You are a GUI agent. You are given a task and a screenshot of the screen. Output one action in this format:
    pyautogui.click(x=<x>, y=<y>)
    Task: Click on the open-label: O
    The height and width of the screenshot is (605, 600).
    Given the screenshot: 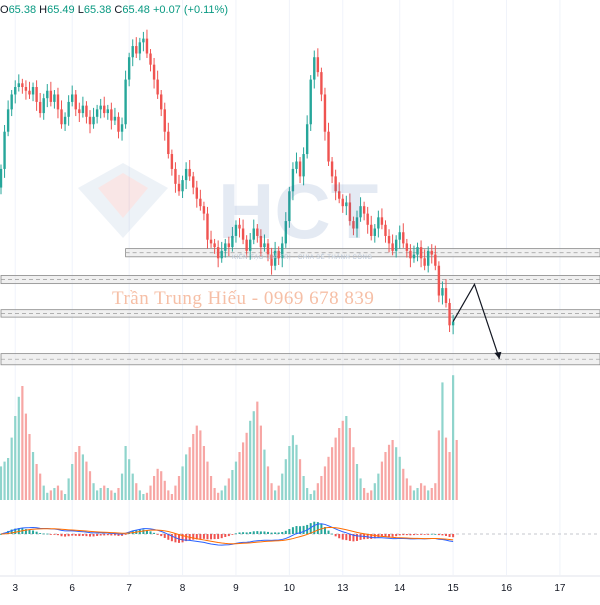 What is the action you would take?
    pyautogui.click(x=4, y=10)
    